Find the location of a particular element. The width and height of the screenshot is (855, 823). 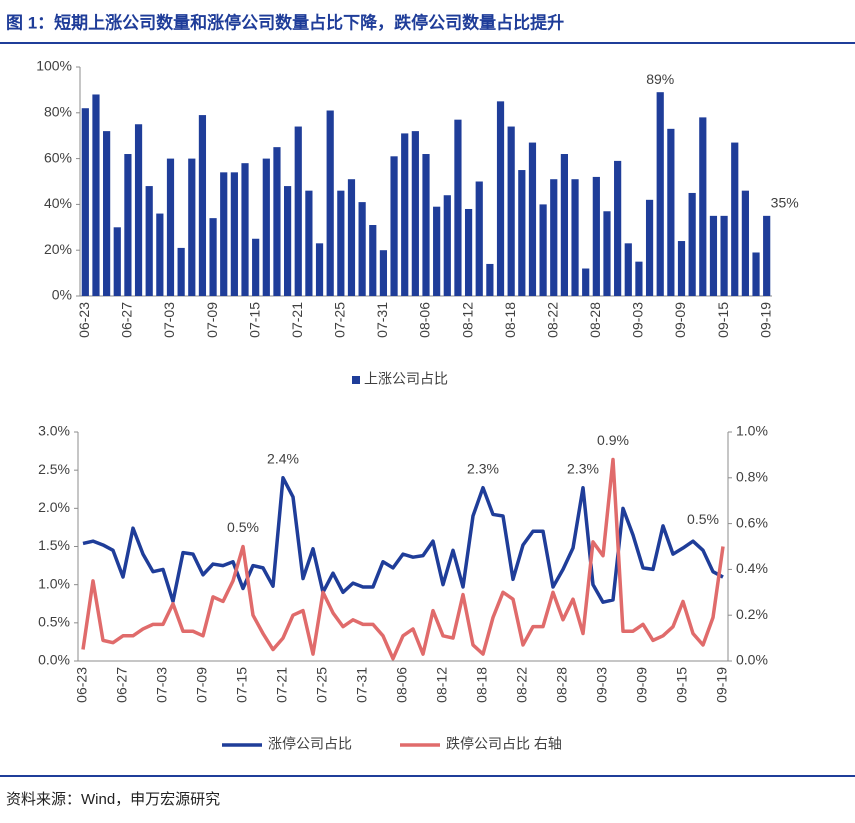

legend-label: 涨停公司占比 is located at coordinates (310, 744).